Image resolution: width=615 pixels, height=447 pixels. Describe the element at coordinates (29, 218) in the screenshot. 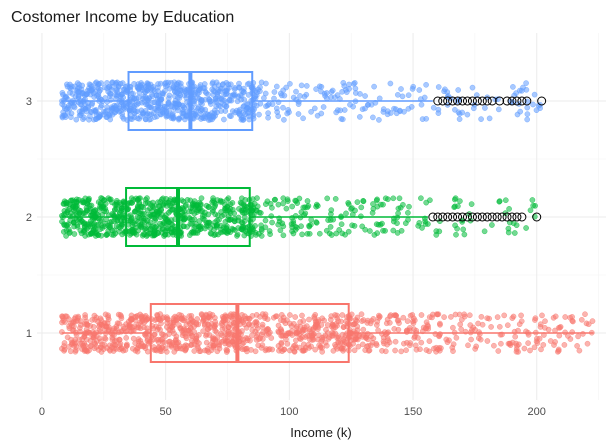

I see `y-tick-label: 2` at that location.